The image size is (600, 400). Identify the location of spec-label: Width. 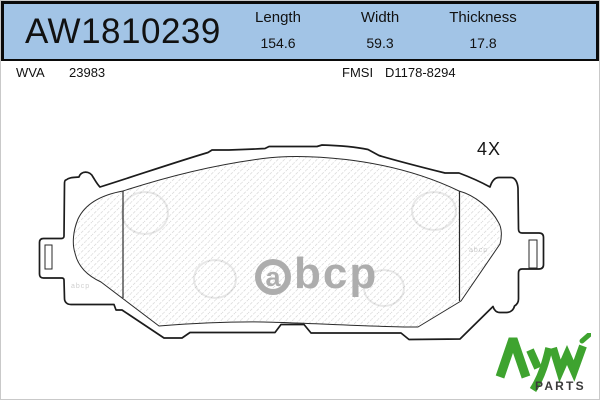
(380, 17).